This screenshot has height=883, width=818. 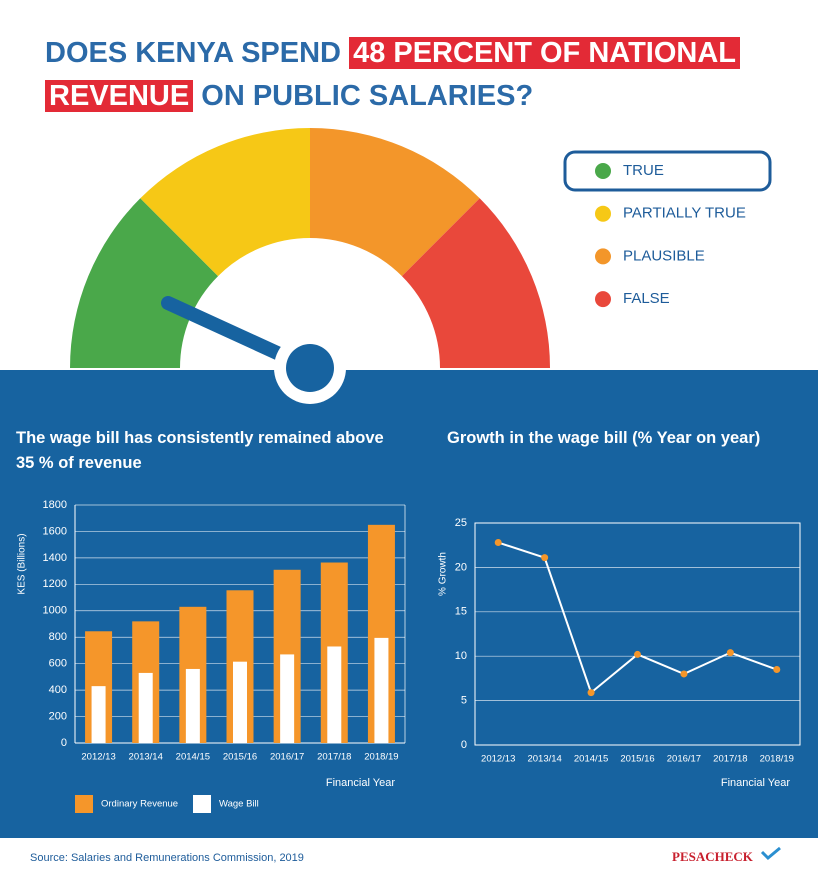 What do you see at coordinates (55, 531) in the screenshot?
I see `y-tick-label: 1600` at bounding box center [55, 531].